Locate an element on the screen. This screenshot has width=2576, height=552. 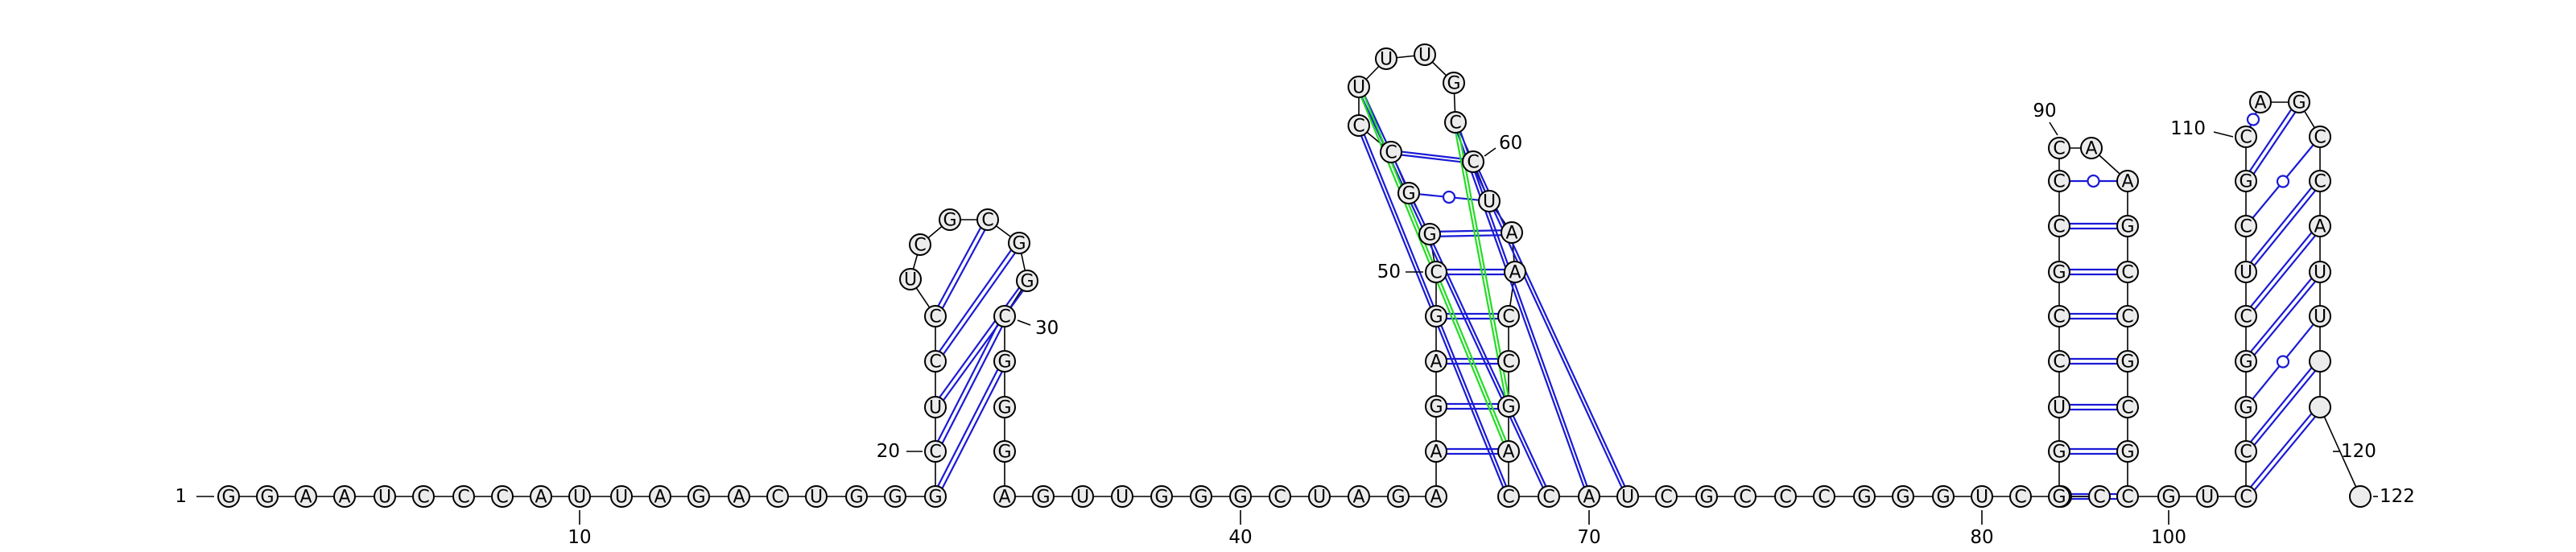
index-label: 90 is located at coordinates (2044, 111).